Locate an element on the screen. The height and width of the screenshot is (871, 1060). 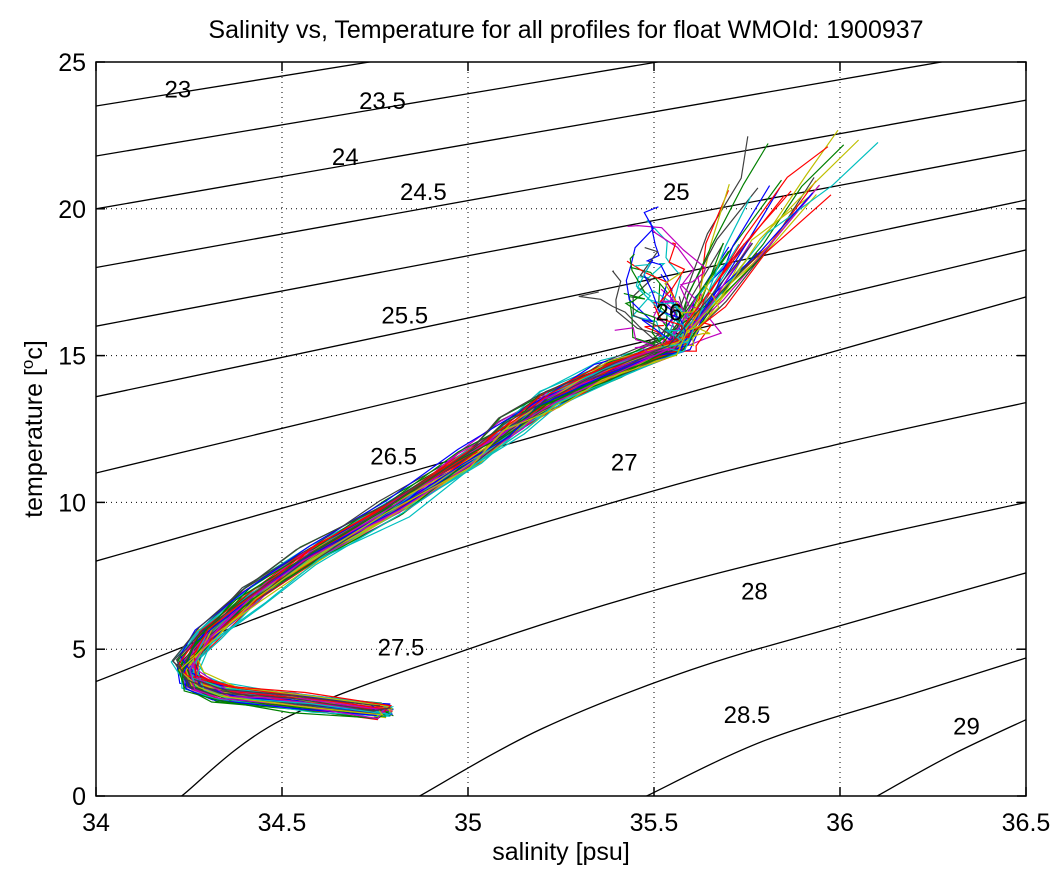
density-contour-label: 27 is located at coordinates (624, 462).